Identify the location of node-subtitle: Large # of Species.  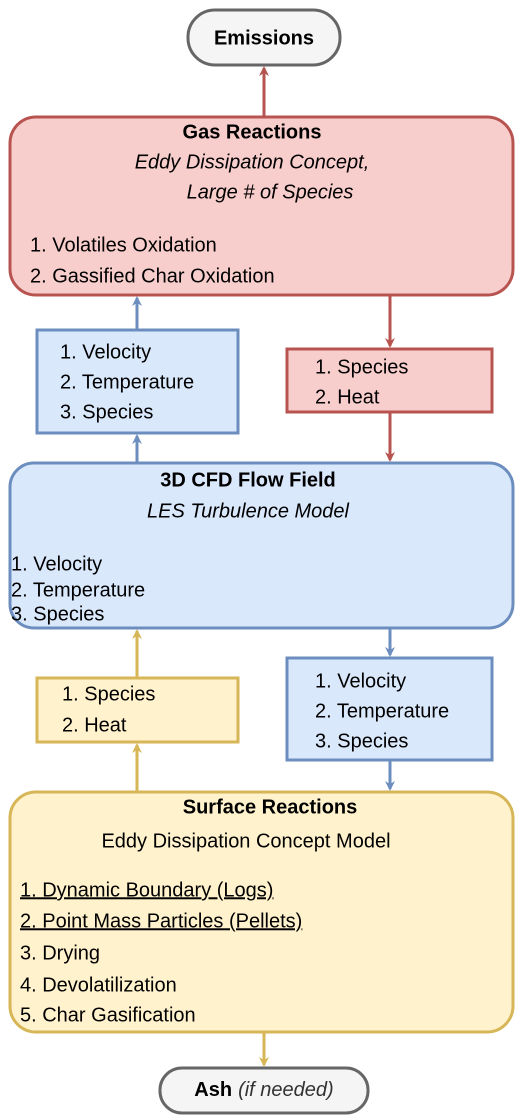
(270, 192).